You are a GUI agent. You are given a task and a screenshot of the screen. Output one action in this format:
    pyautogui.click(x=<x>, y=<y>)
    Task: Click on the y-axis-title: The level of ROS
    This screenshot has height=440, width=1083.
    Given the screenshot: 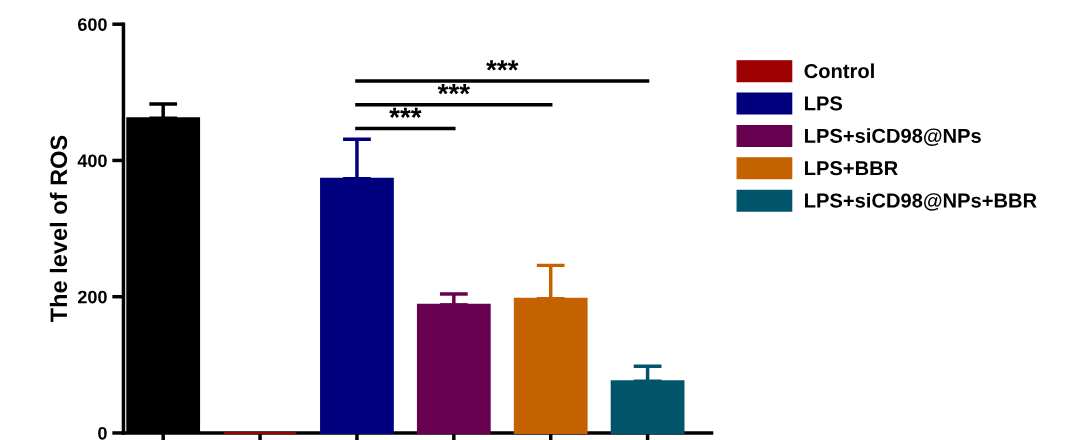 What is the action you would take?
    pyautogui.click(x=58, y=229)
    